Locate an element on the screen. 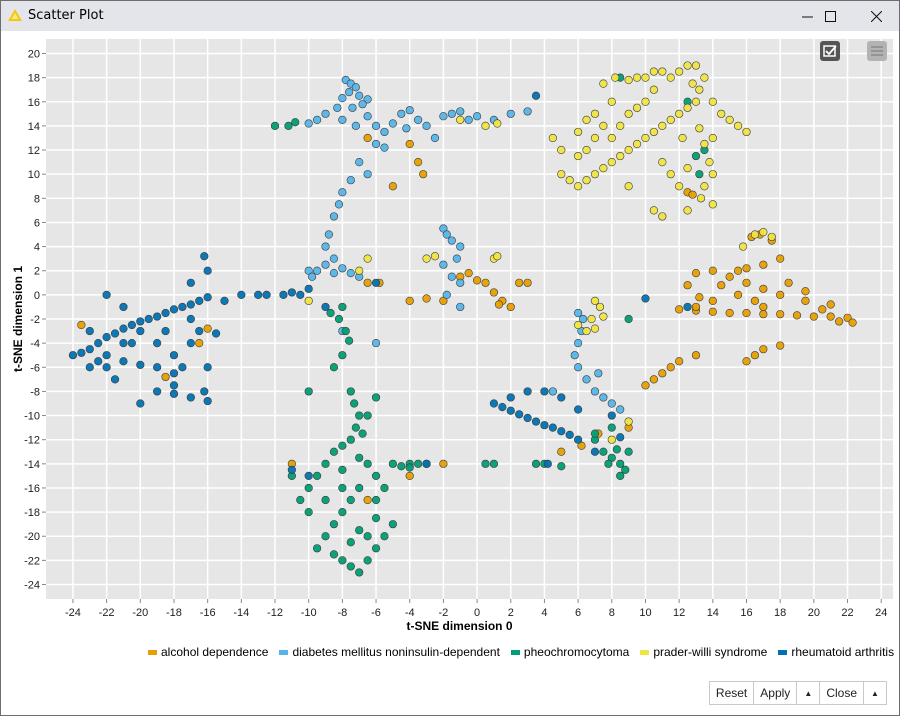 The height and width of the screenshot is (716, 900). y-axis-label: t-SNE dimension 1 is located at coordinates (18, 319).